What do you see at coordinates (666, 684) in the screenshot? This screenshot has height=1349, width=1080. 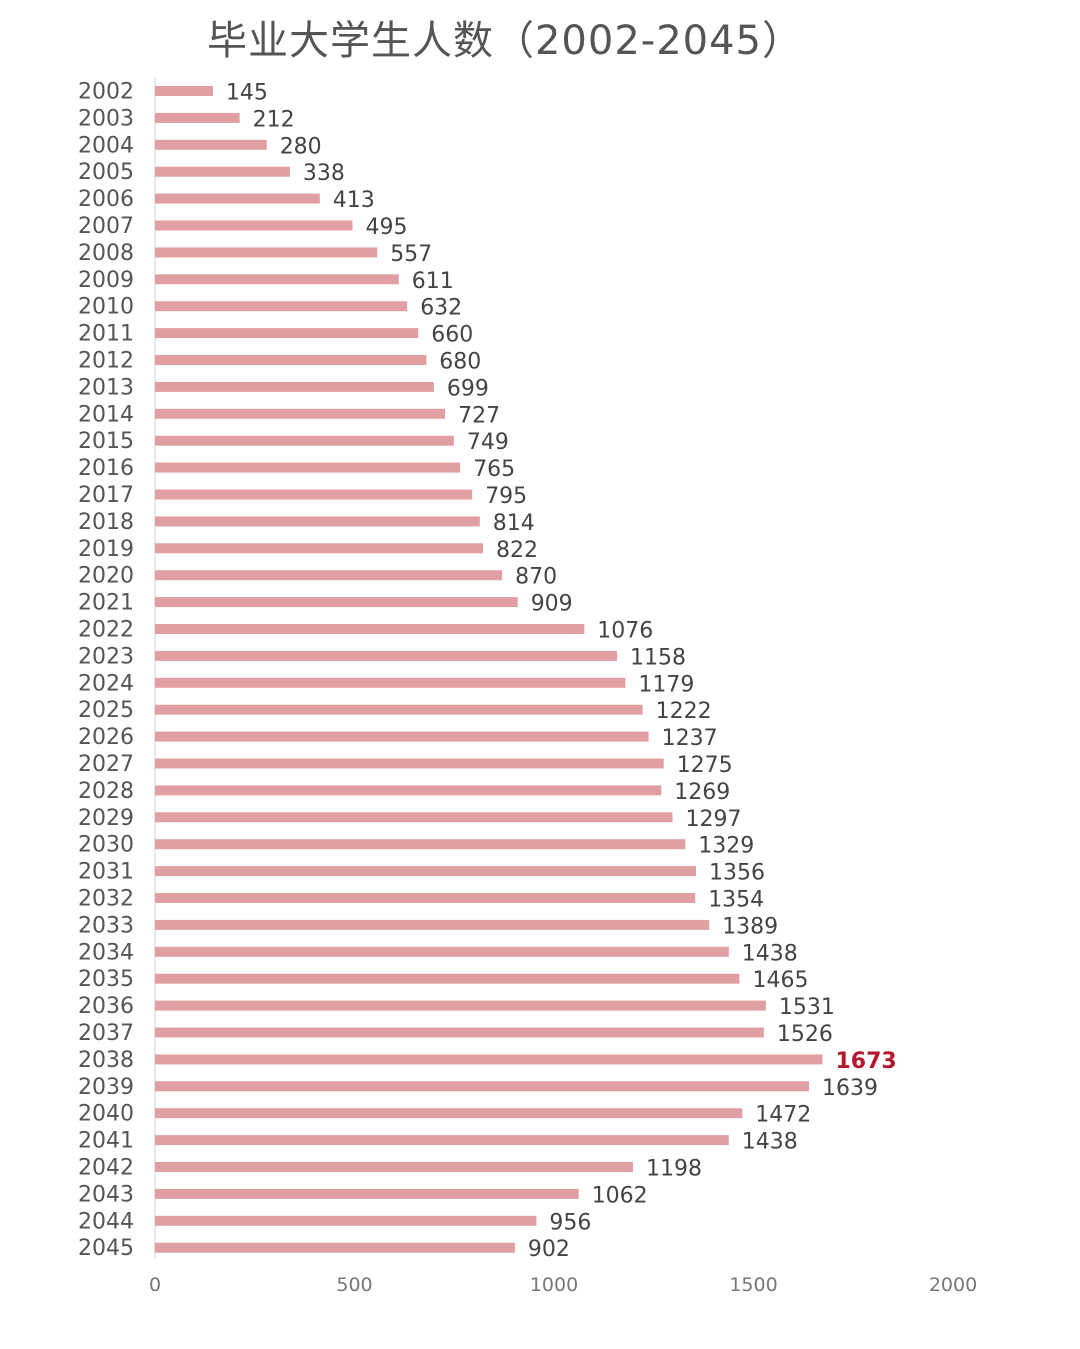 I see `value-label-2024: 1179` at bounding box center [666, 684].